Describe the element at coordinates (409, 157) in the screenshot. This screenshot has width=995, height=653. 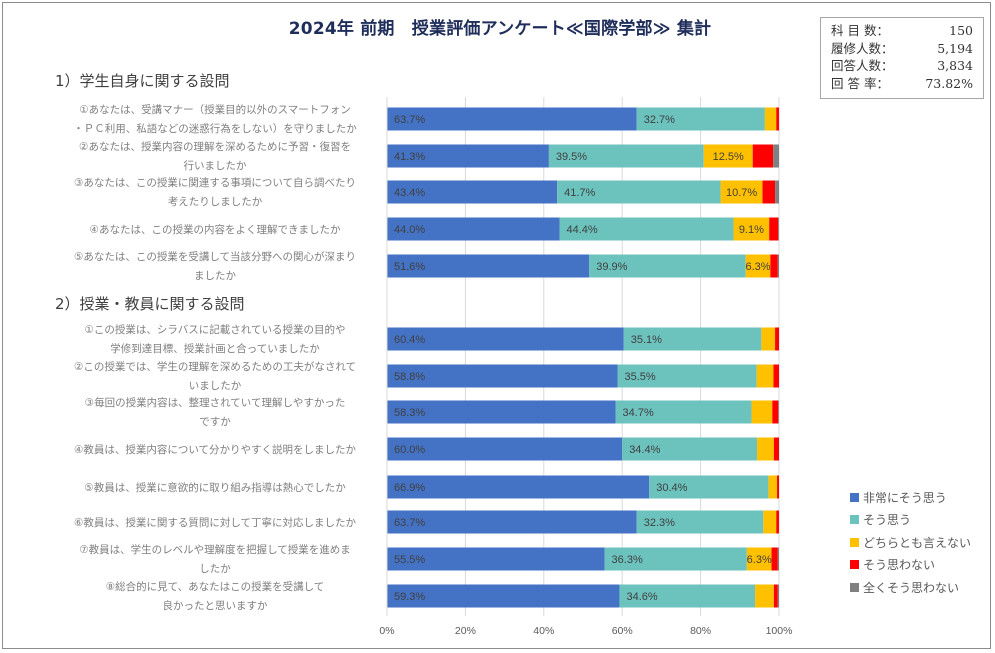
I see `data-label: 41.3%` at that location.